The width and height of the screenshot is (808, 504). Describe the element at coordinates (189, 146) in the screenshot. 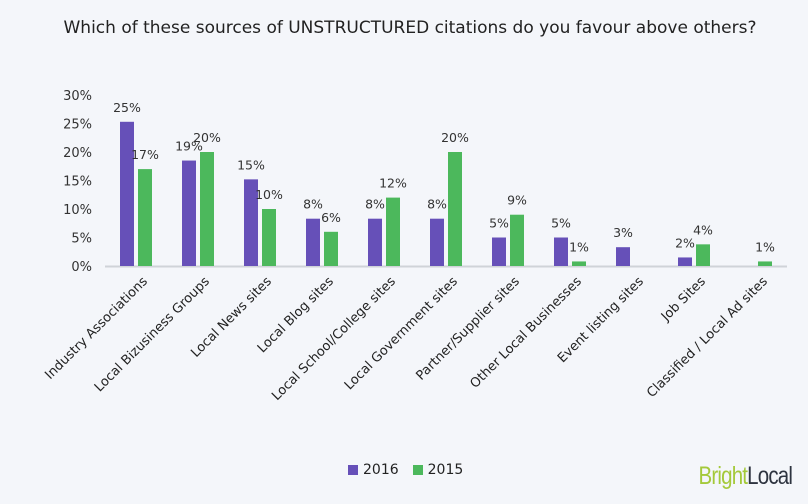

I see `data-label: 19%` at that location.